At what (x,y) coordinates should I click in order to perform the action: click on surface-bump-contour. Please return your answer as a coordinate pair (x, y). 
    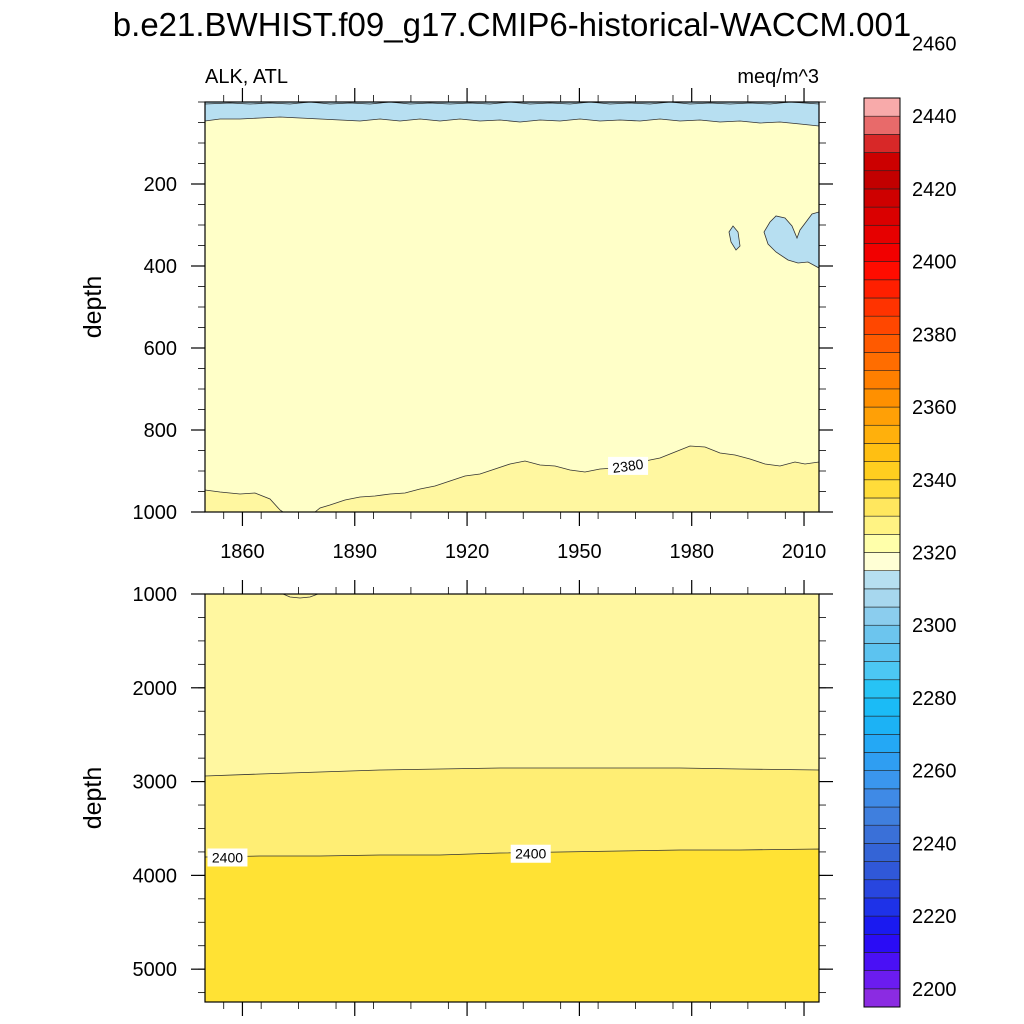
    Looking at the image, I should click on (300, 596).